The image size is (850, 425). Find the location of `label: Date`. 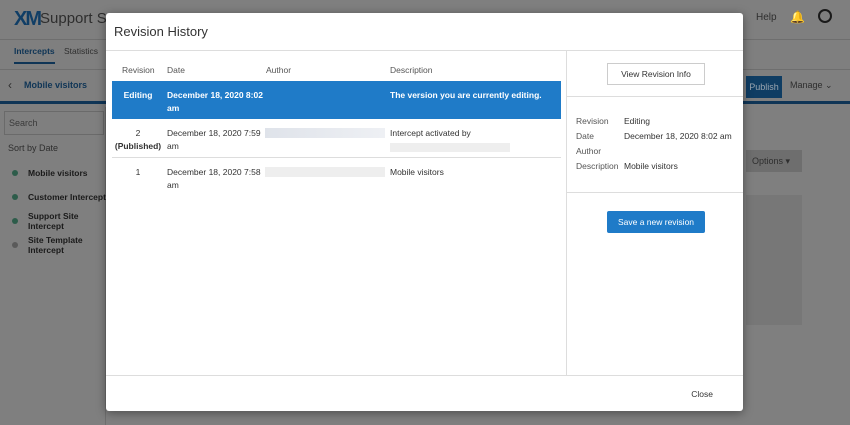

label: Date is located at coordinates (585, 136).